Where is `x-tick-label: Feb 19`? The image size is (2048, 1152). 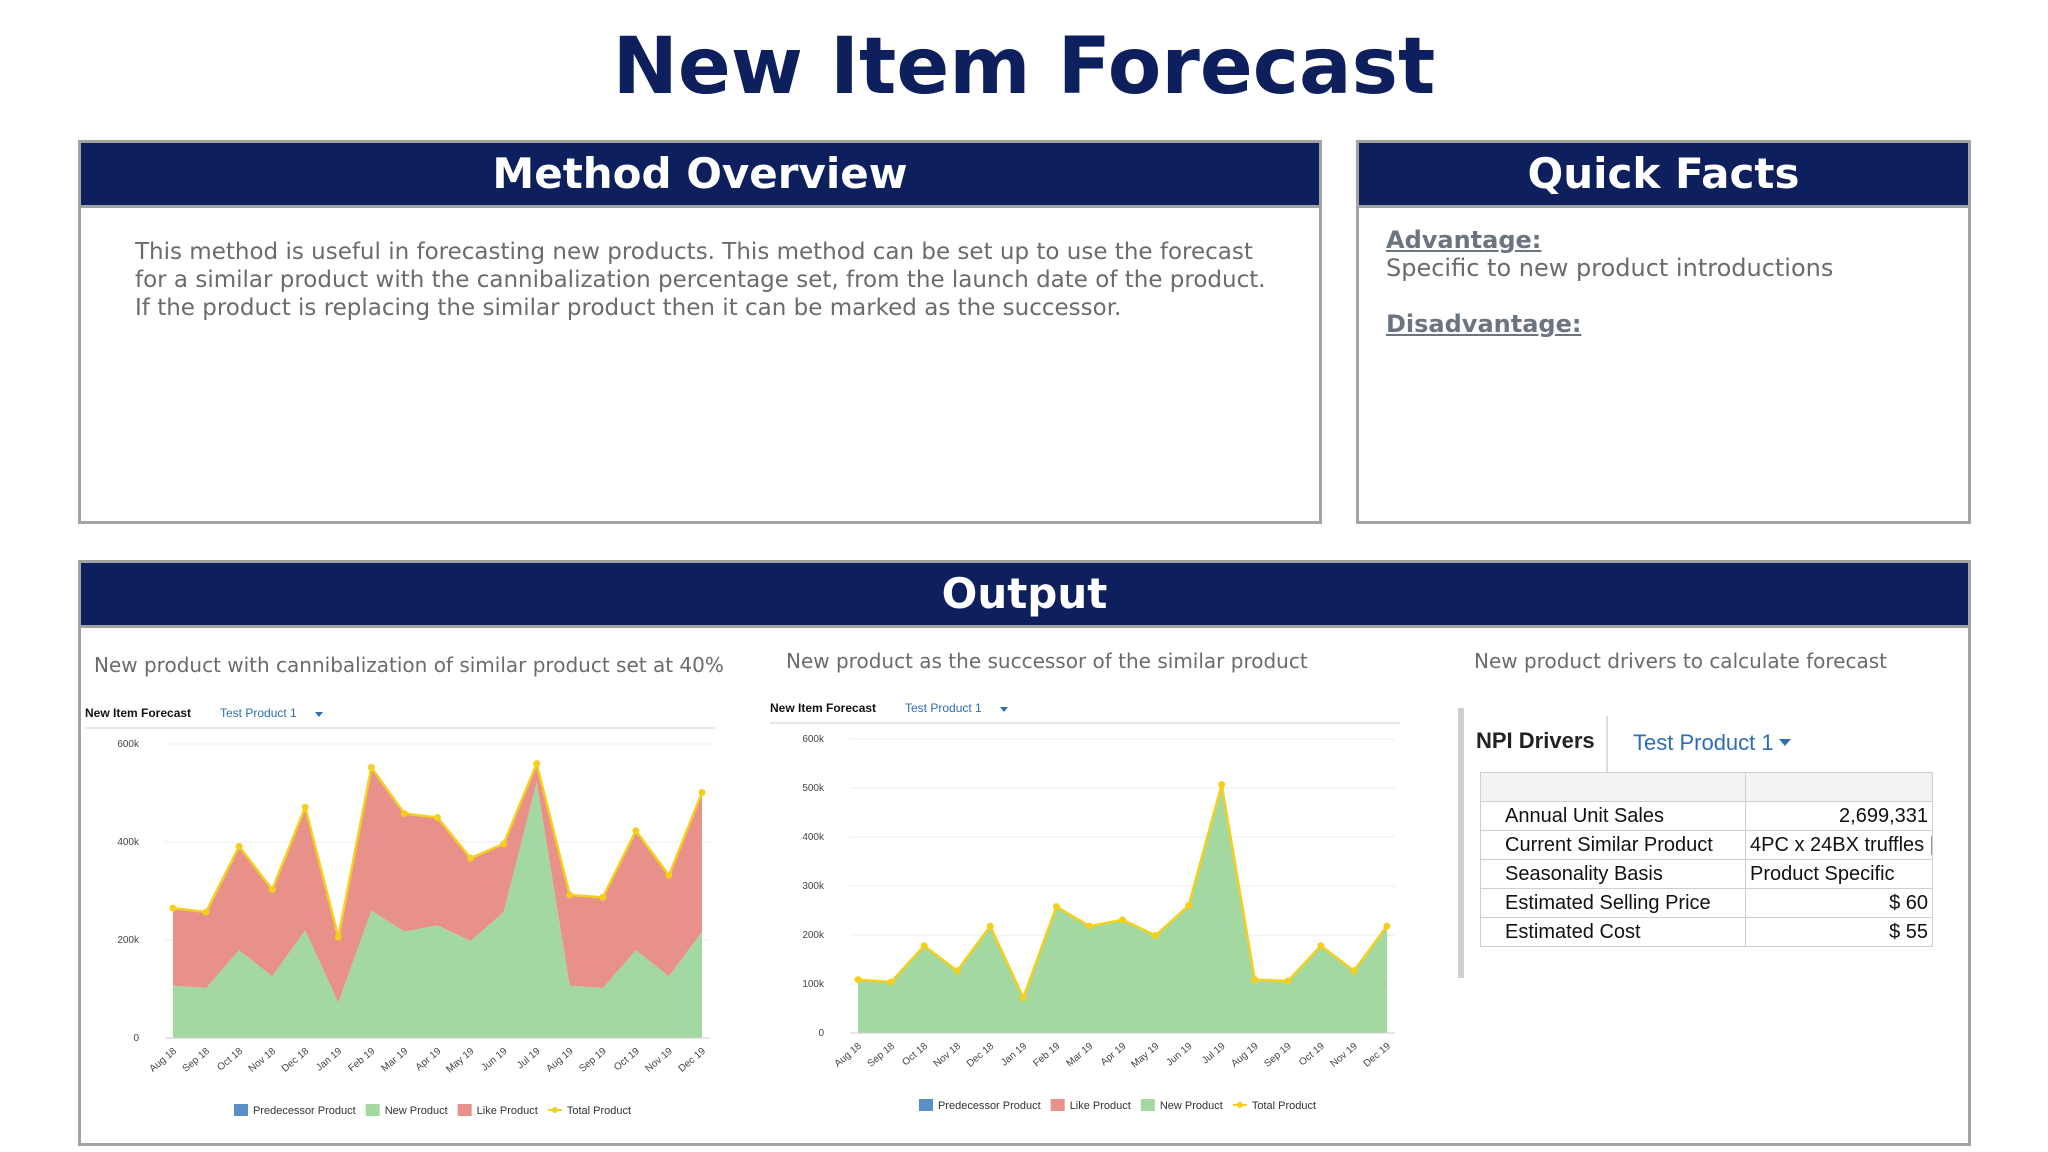
x-tick-label: Feb 19 is located at coordinates (1046, 1055).